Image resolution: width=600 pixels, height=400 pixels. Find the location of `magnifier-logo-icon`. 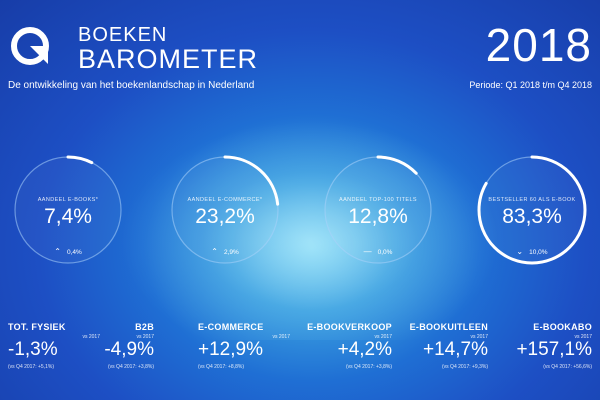

magnifier-logo-icon is located at coordinates (30, 46).